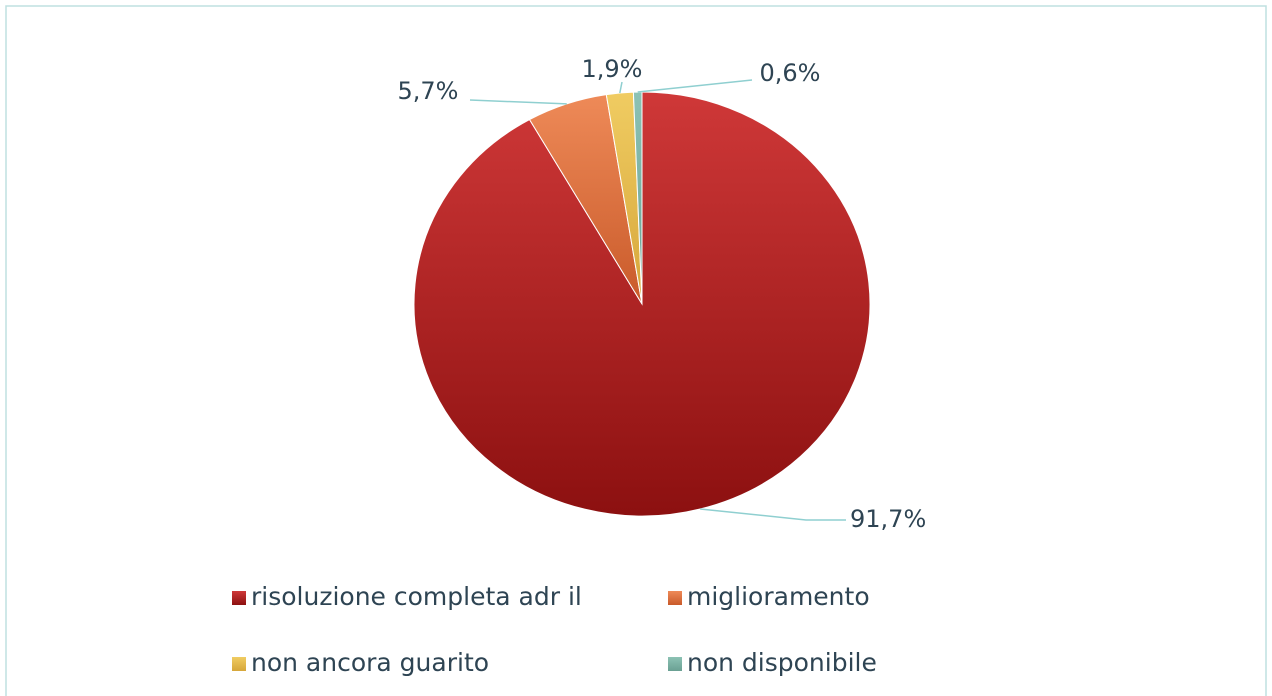 This screenshot has height=696, width=1272. What do you see at coordinates (428, 91) in the screenshot?
I see `data-label: 5,7%` at bounding box center [428, 91].